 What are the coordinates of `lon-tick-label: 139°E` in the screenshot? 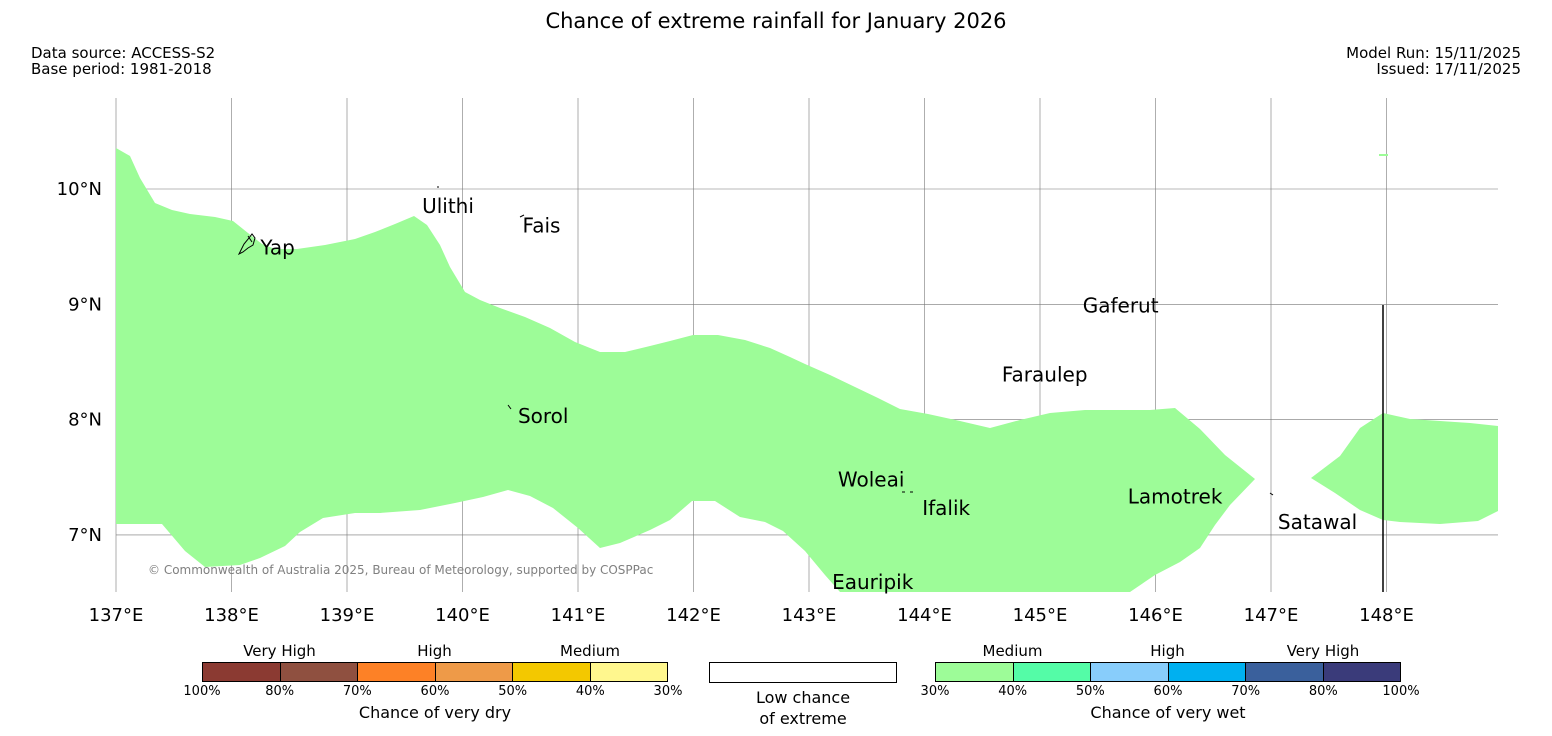 It's located at (347, 615).